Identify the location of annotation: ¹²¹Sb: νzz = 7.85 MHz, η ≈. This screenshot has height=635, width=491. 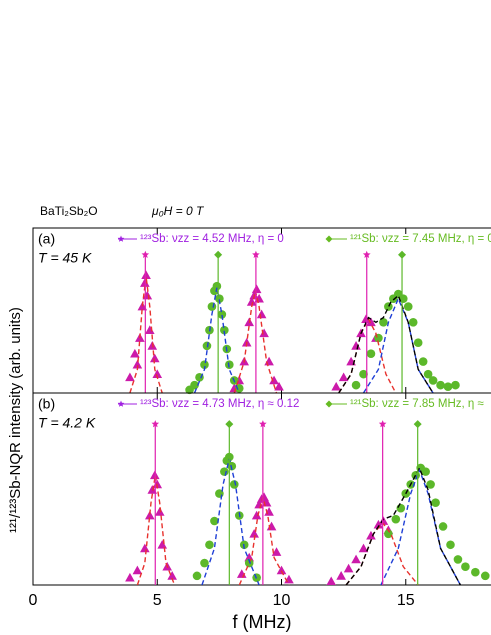
(417, 404).